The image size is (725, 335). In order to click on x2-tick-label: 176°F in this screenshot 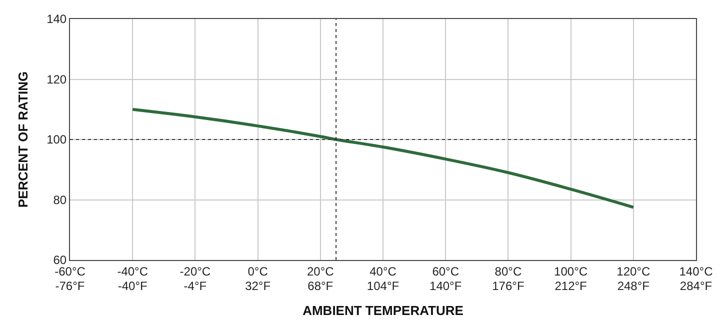, I will do `click(508, 286)`.